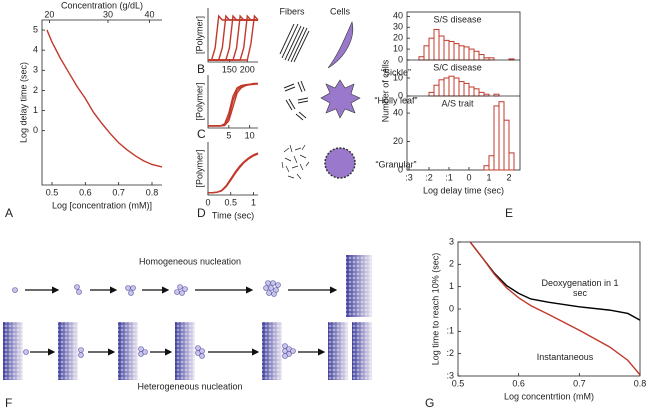  Describe the element at coordinates (449, 177) in the screenshot. I see `x-tick-label: :1` at that location.